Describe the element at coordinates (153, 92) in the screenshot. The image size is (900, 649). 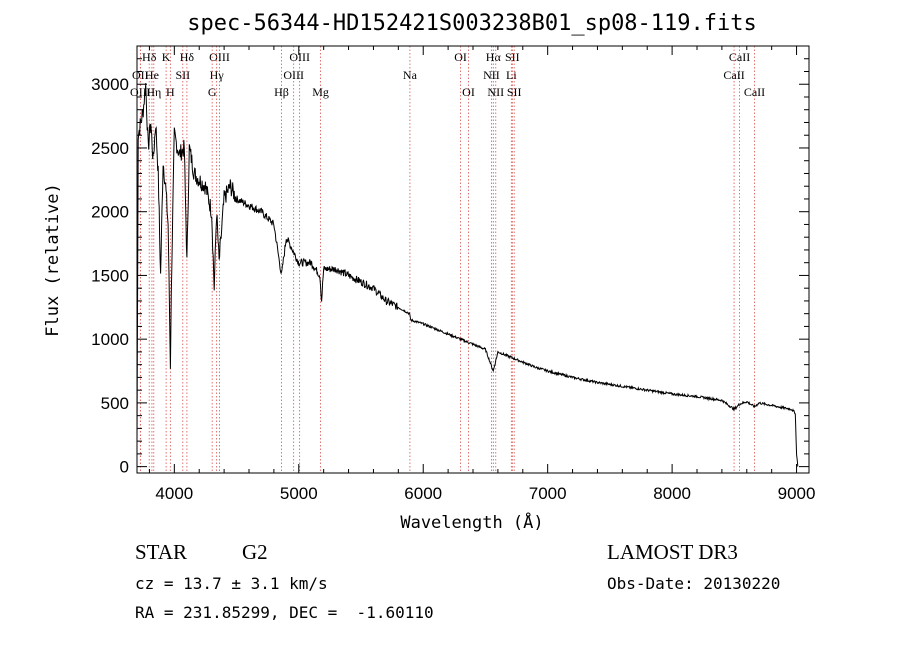
I see `spectral-line-label: Hη` at that location.